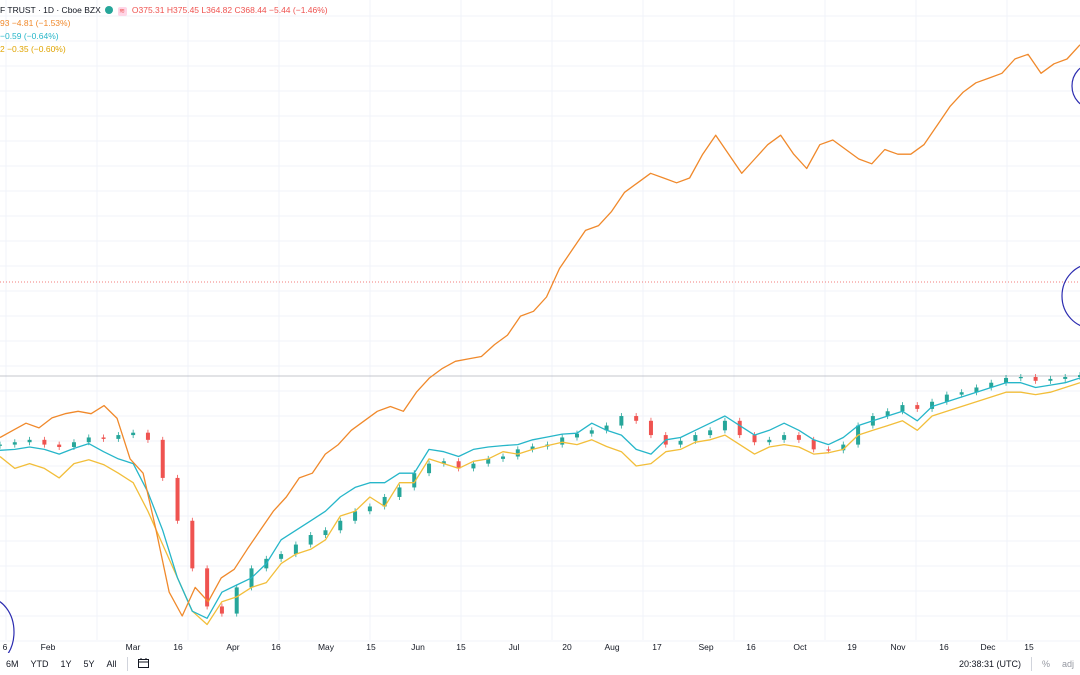 The height and width of the screenshot is (675, 1080). I want to click on annotation-circle-middle, so click(1070, 296).